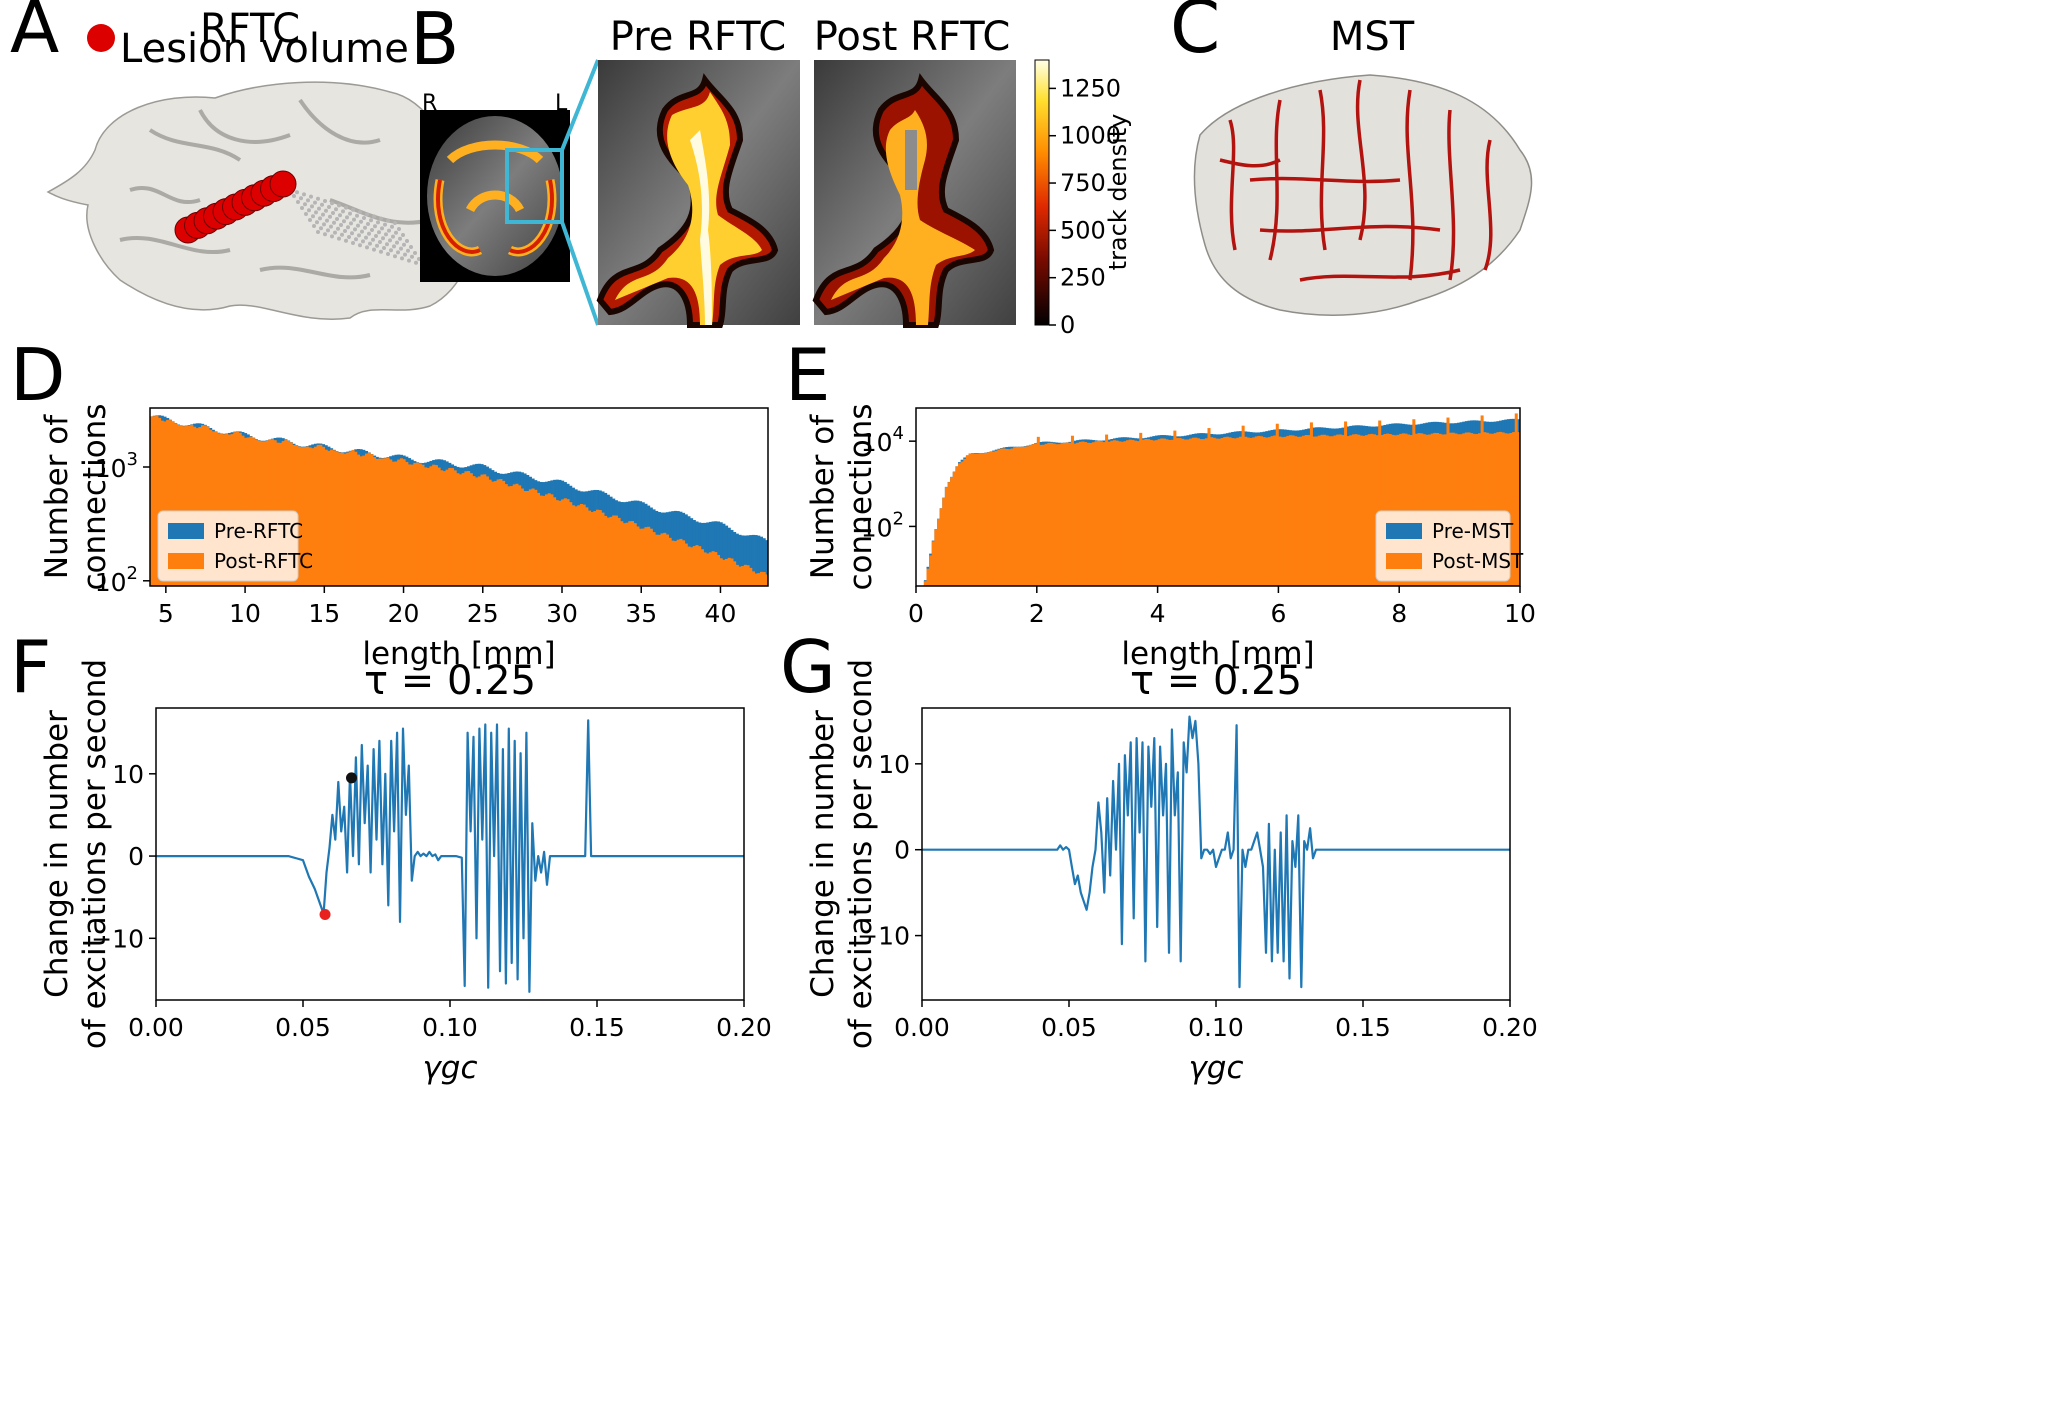 This screenshot has height=1417, width=2067. Describe the element at coordinates (450, 1027) in the screenshot. I see `x-tick-label: 0.10` at that location.